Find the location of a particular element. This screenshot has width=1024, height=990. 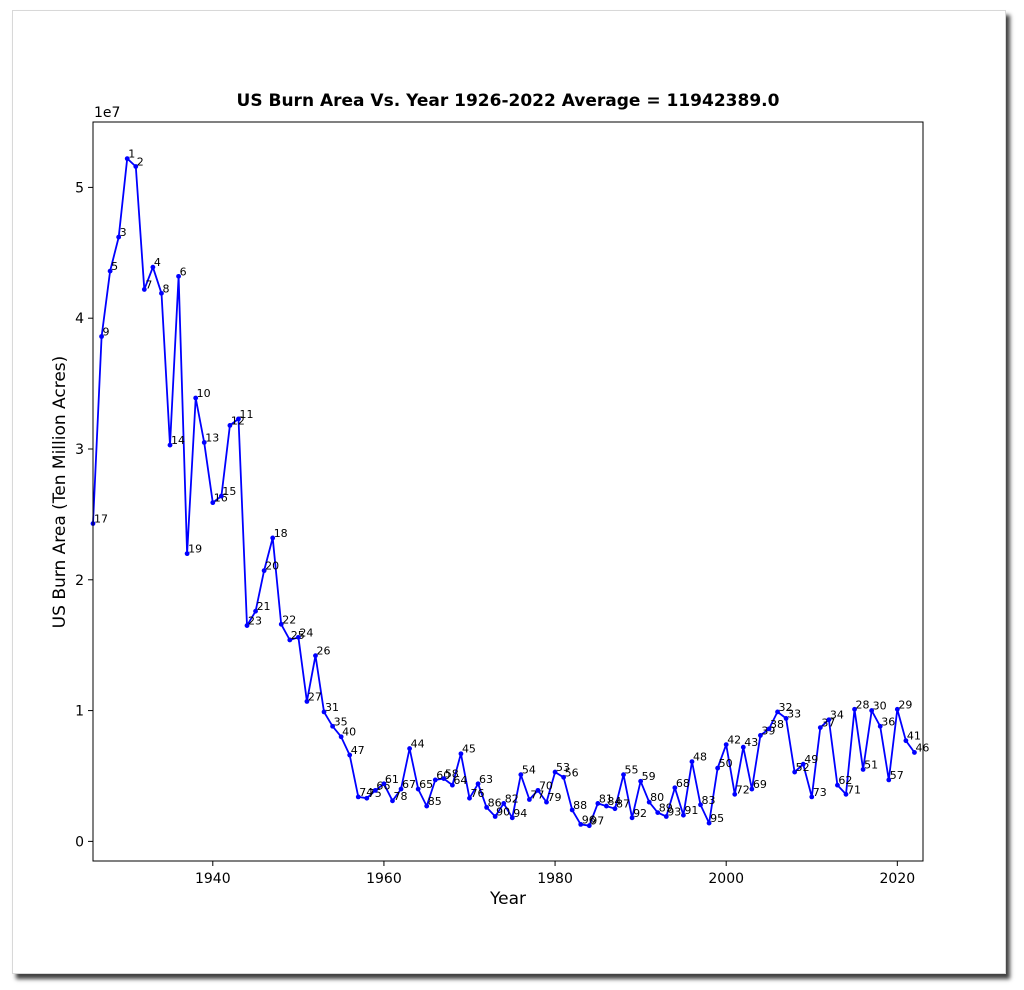

point-rank-label: 48 is located at coordinates (700, 757).